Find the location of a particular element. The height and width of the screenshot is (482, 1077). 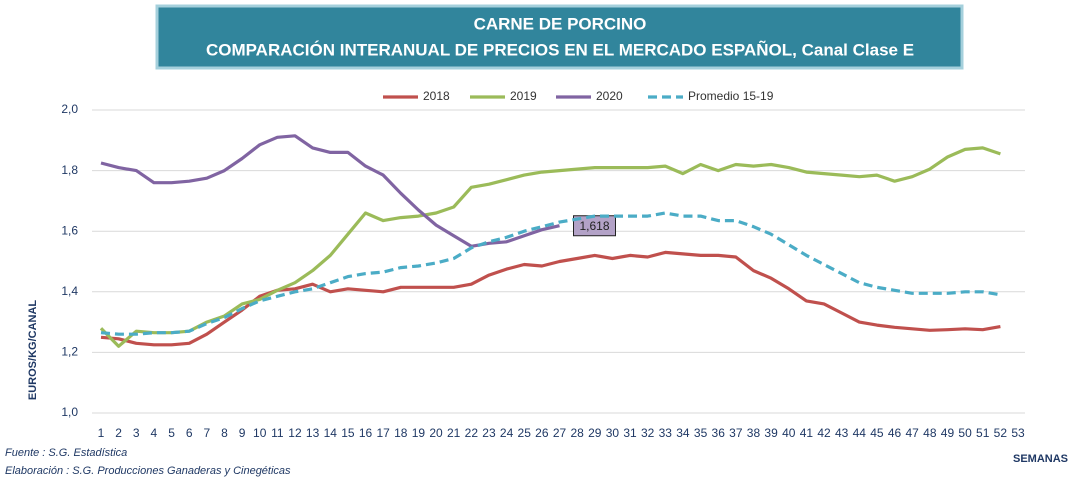

x-tick-label: 3 is located at coordinates (136, 433).